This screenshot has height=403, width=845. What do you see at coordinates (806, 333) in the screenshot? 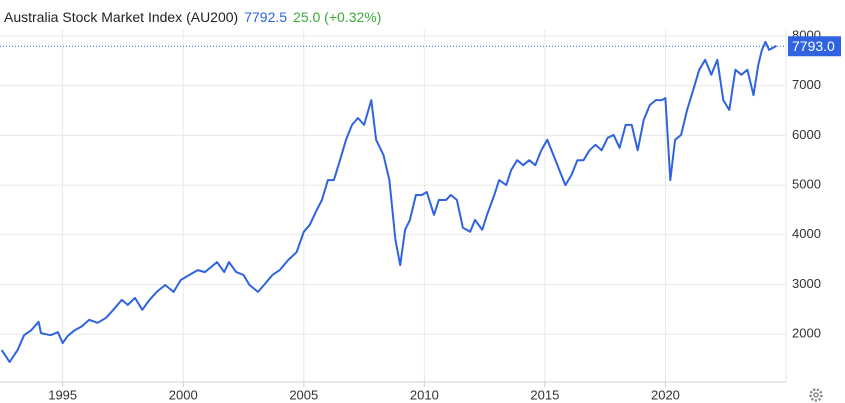
I see `y-tick-label: 2000` at bounding box center [806, 333].